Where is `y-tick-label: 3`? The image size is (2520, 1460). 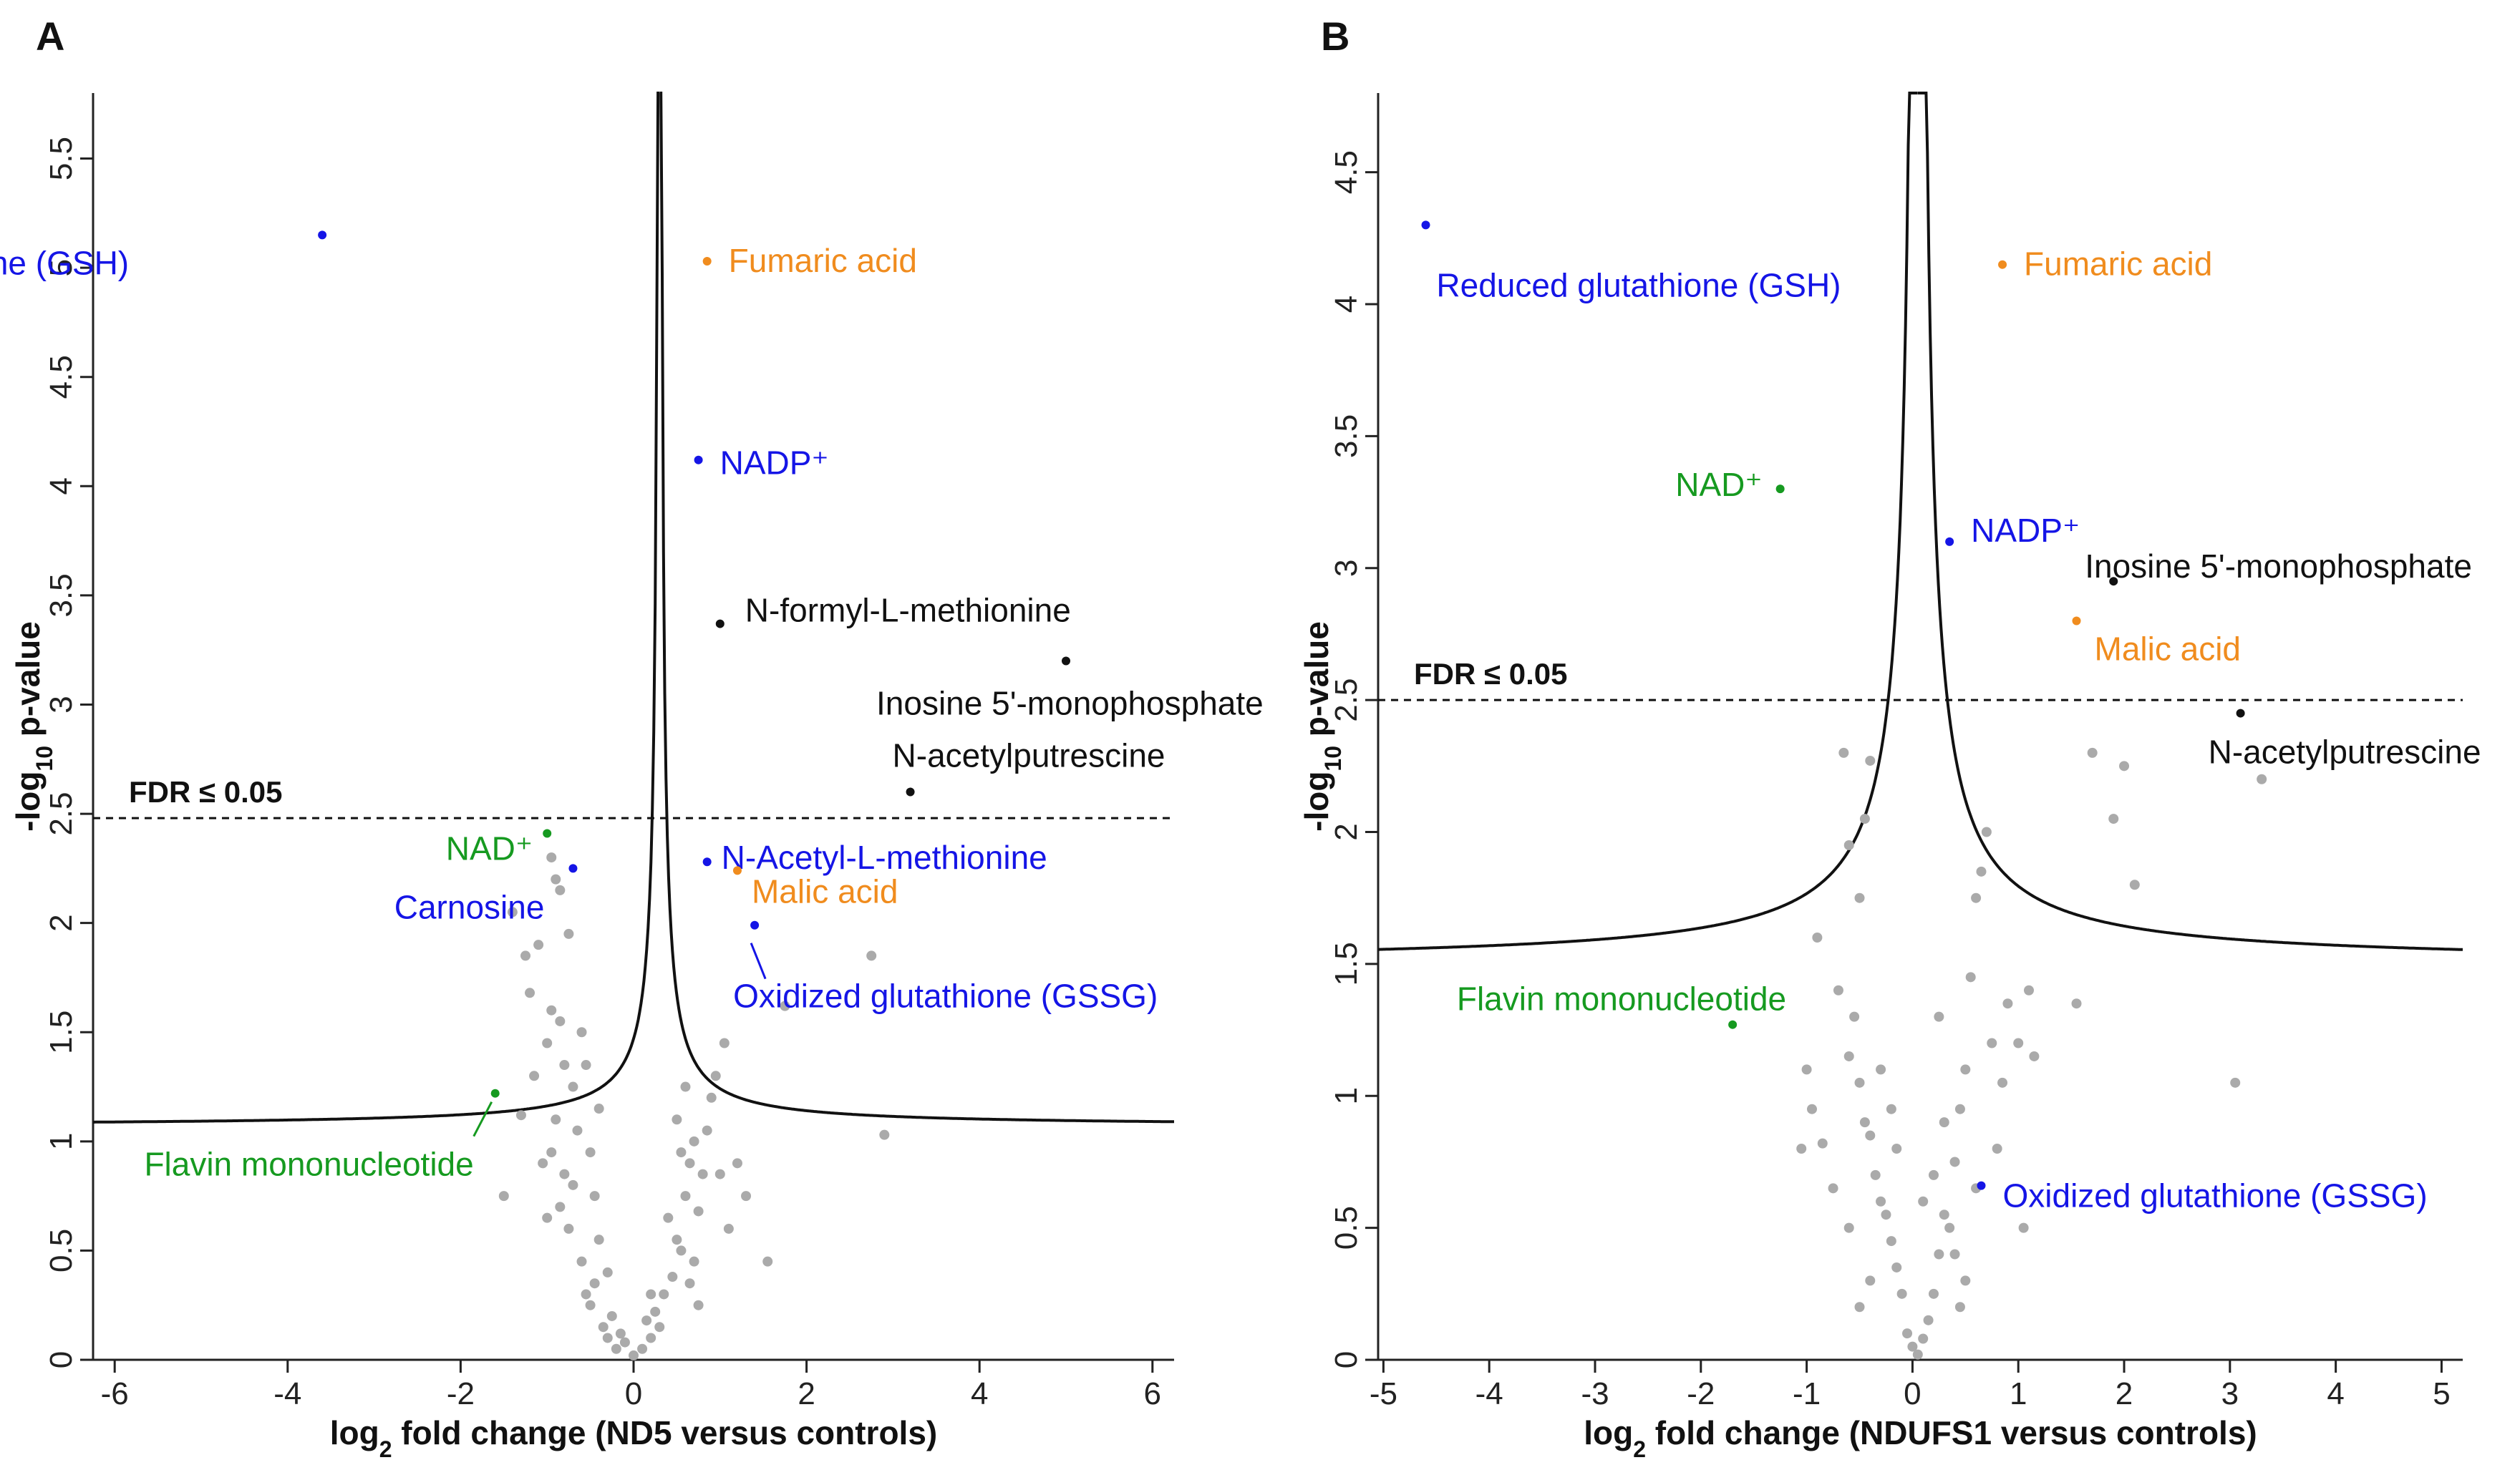 y-tick-label: 3 is located at coordinates (1346, 568).